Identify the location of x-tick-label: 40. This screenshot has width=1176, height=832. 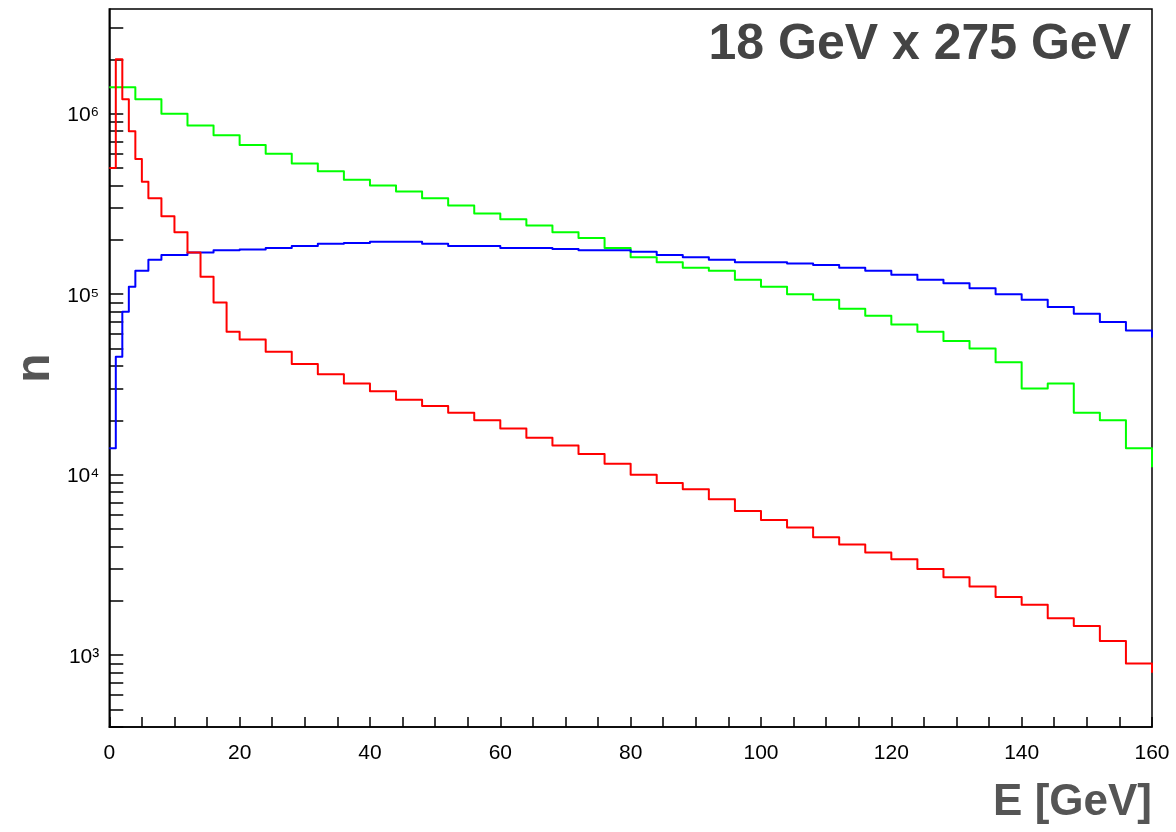
(370, 751).